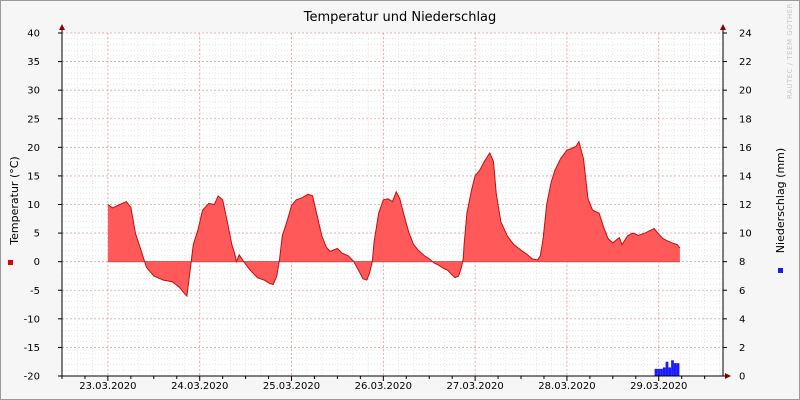 The image size is (800, 400). What do you see at coordinates (745, 205) in the screenshot?
I see `right-tick-label: 12` at bounding box center [745, 205].